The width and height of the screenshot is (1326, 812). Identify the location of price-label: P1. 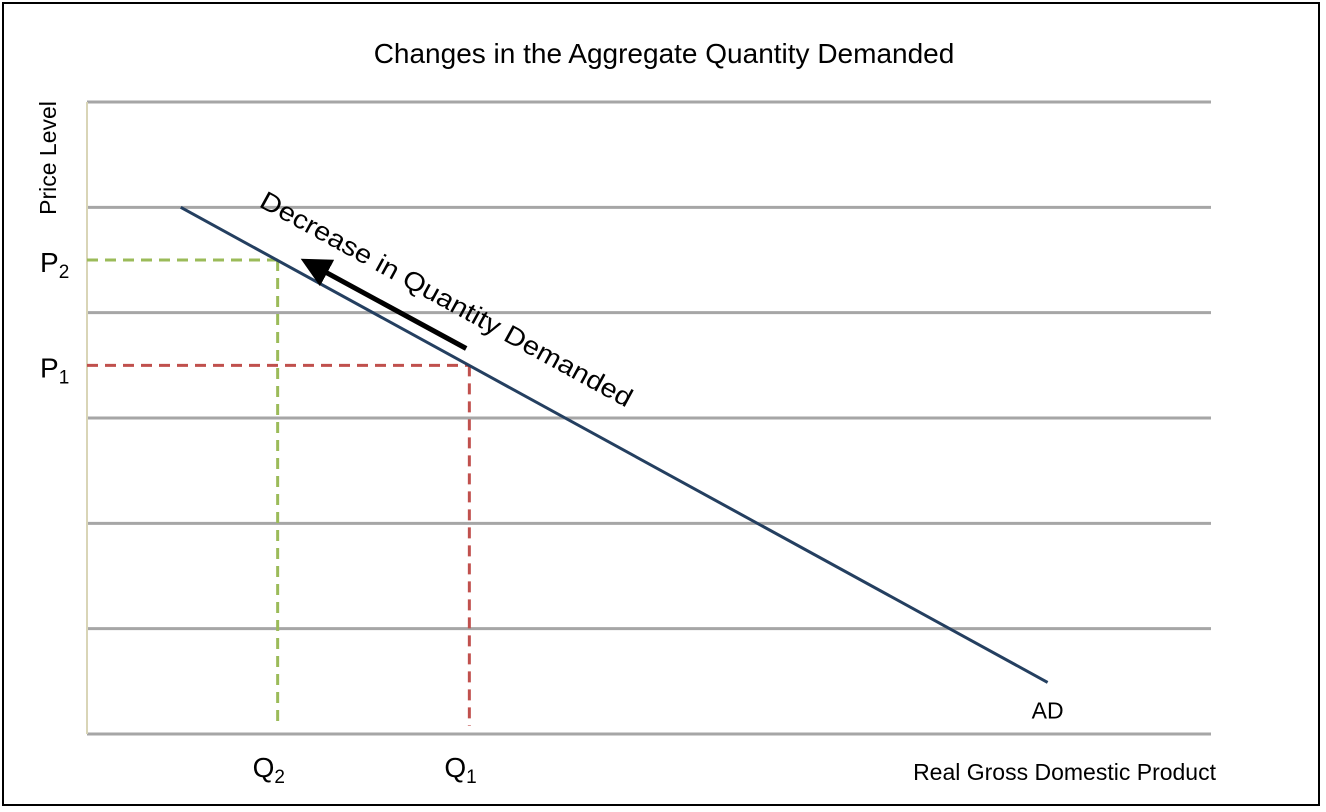
(54, 370).